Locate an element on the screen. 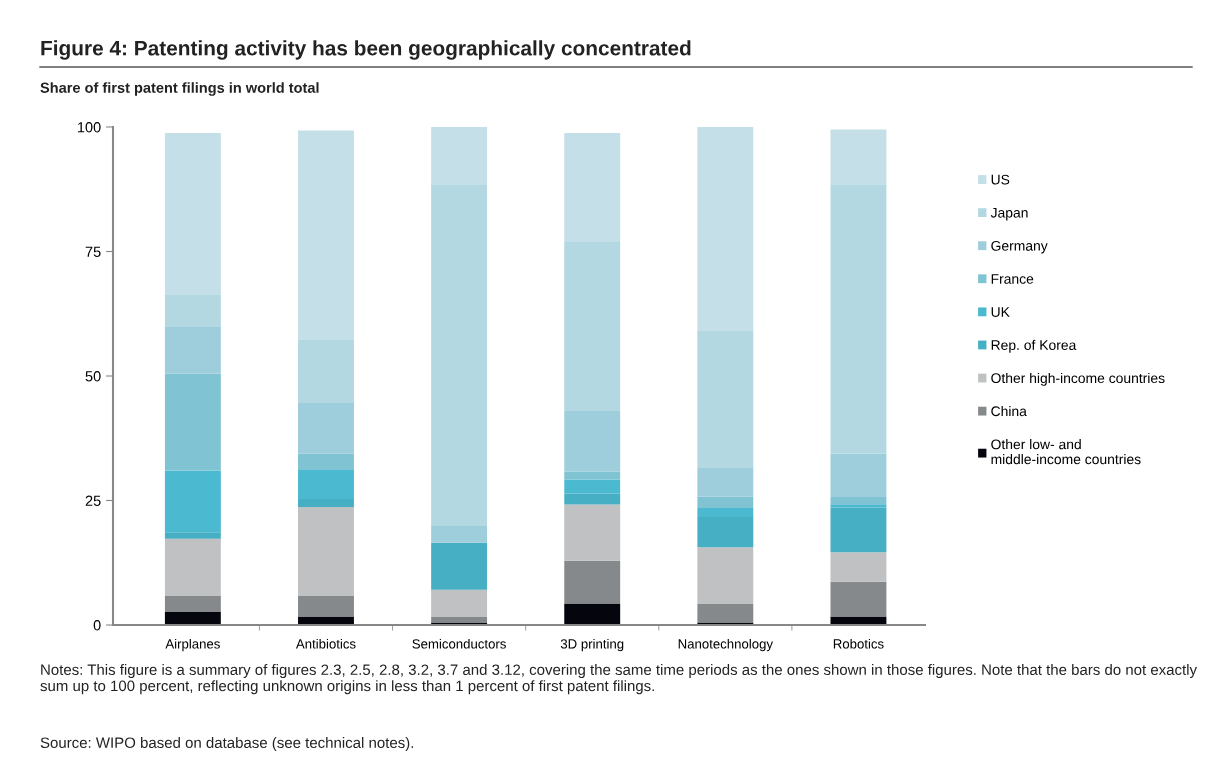 The width and height of the screenshot is (1208, 771). x-tick-label: 3D printing is located at coordinates (592, 645).